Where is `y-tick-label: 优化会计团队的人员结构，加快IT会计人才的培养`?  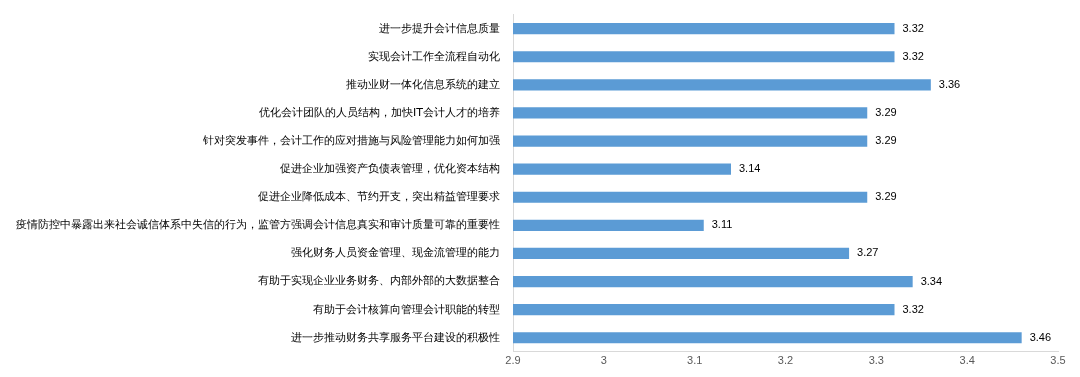 y-tick-label: 优化会计团队的人员结构，加快IT会计人才的培养 is located at coordinates (379, 112).